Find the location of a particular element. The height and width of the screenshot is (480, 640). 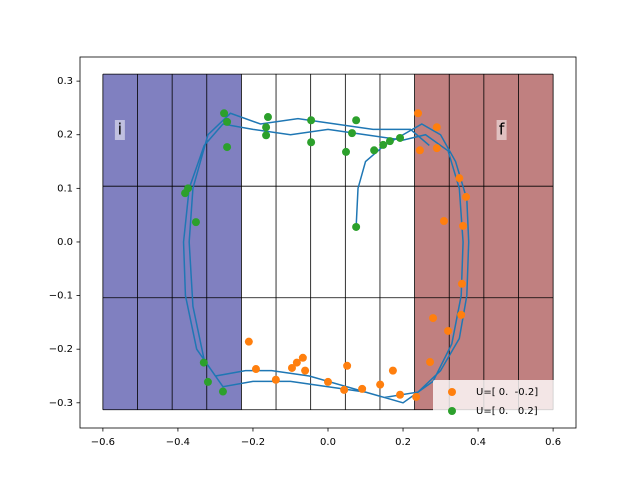

legend-label: U=[ 0. -0.2] is located at coordinates (507, 392).